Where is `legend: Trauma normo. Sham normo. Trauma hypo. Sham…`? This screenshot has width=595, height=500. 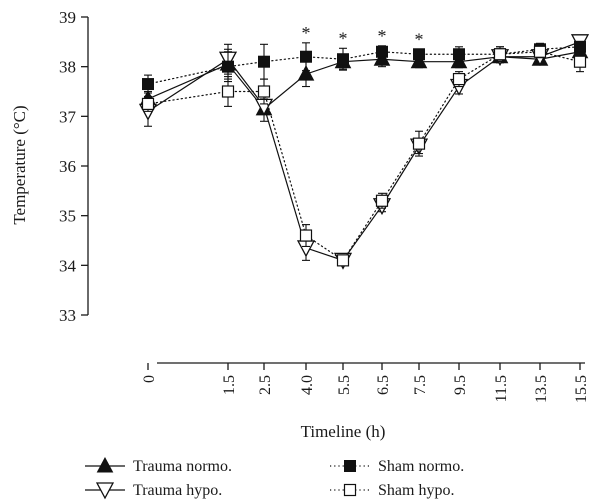 legend: Trauma normo. Sham normo. Trauma hypo. Sham… is located at coordinates (274, 478).